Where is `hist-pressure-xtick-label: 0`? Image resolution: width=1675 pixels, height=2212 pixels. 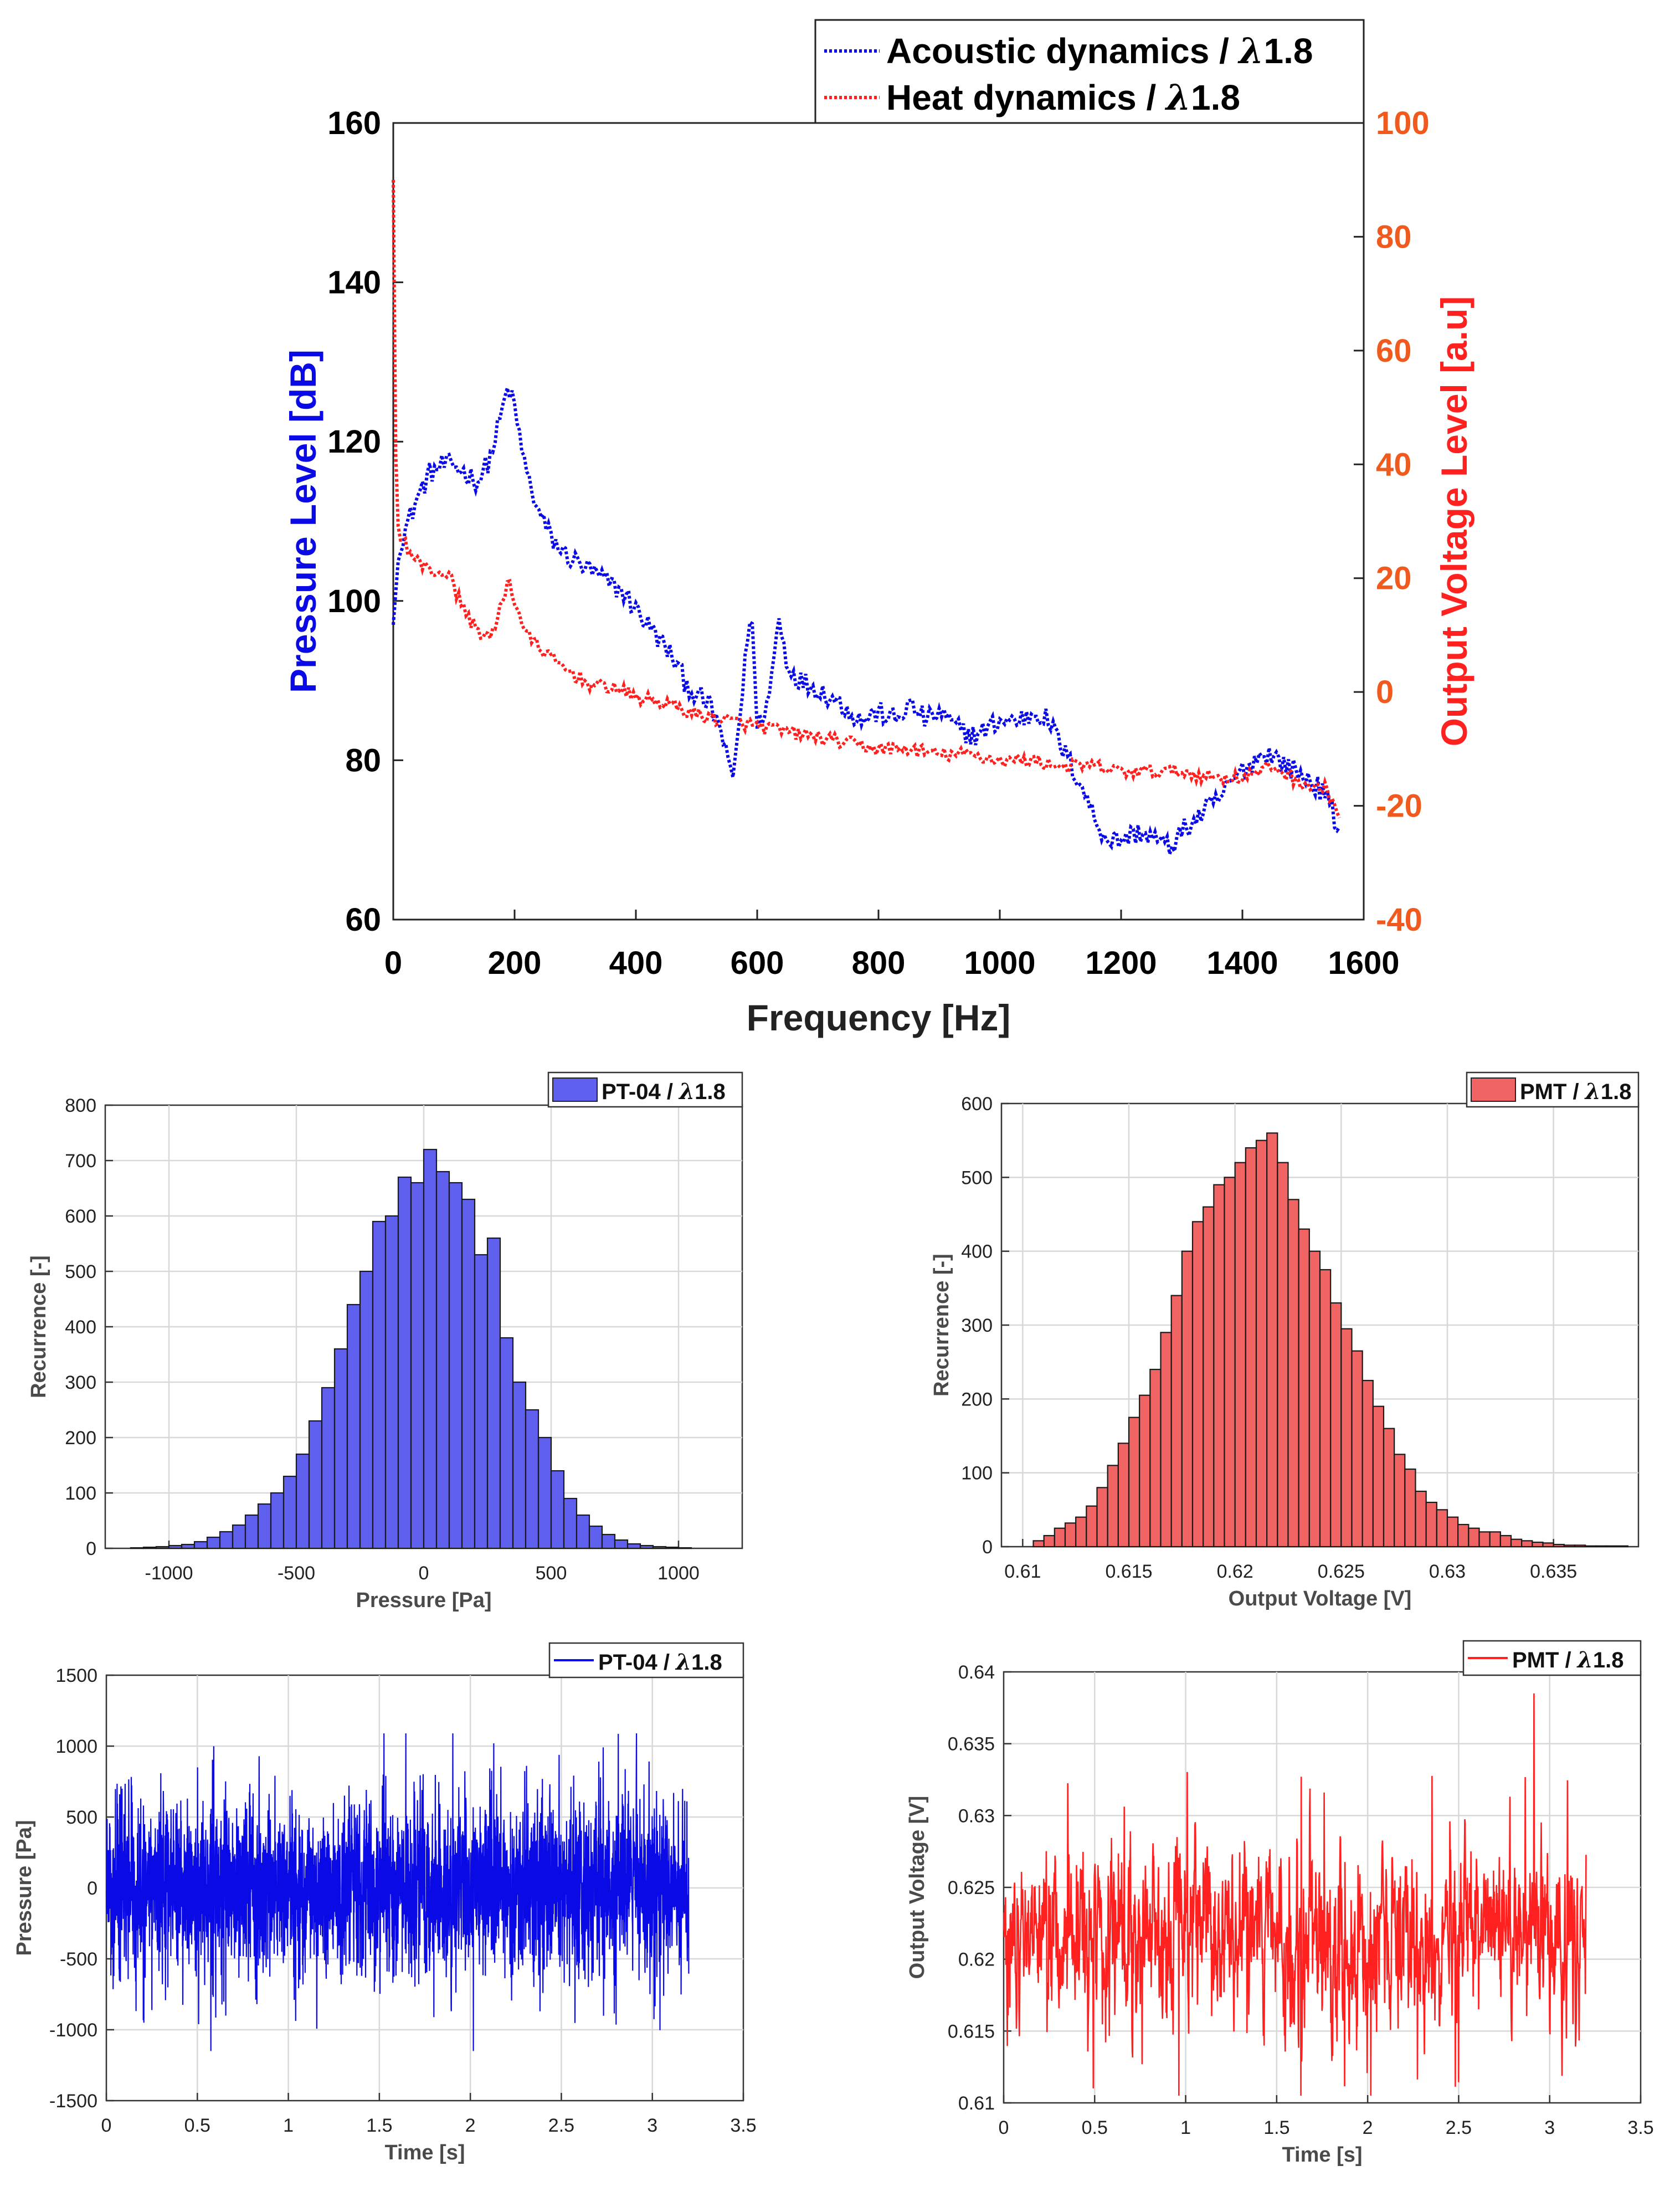 hist-pressure-xtick-label: 0 is located at coordinates (424, 1573).